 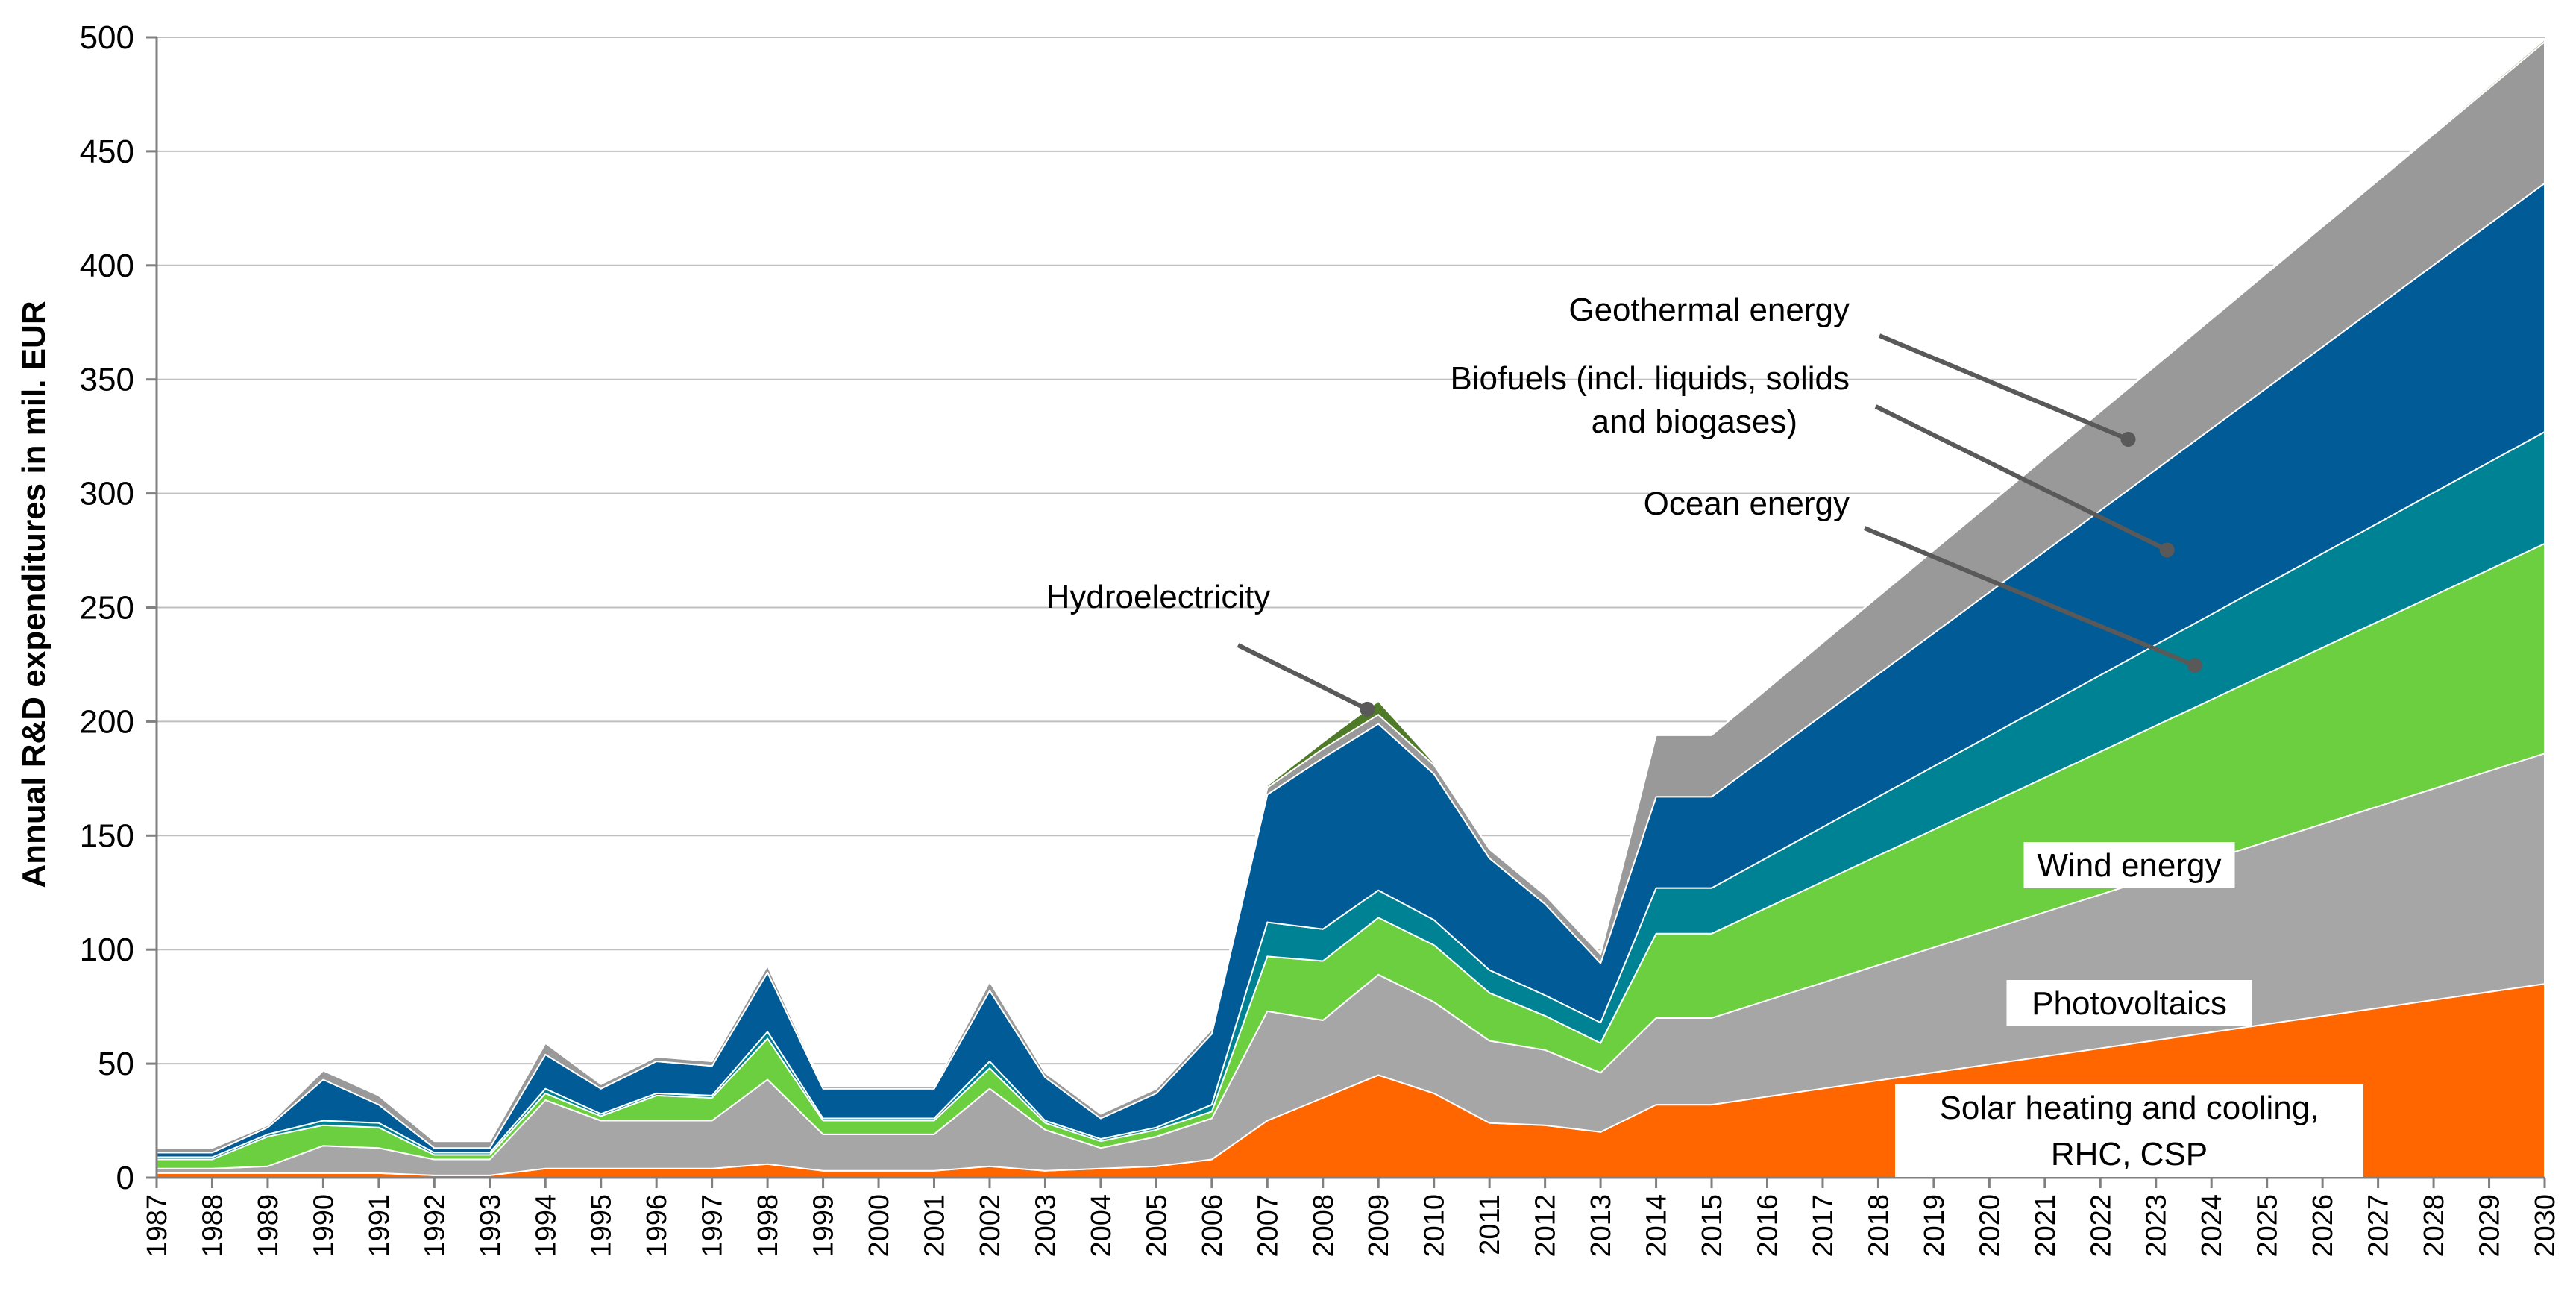 What do you see at coordinates (1159, 597) in the screenshot?
I see `annotation-text: Hydroelectricity` at bounding box center [1159, 597].